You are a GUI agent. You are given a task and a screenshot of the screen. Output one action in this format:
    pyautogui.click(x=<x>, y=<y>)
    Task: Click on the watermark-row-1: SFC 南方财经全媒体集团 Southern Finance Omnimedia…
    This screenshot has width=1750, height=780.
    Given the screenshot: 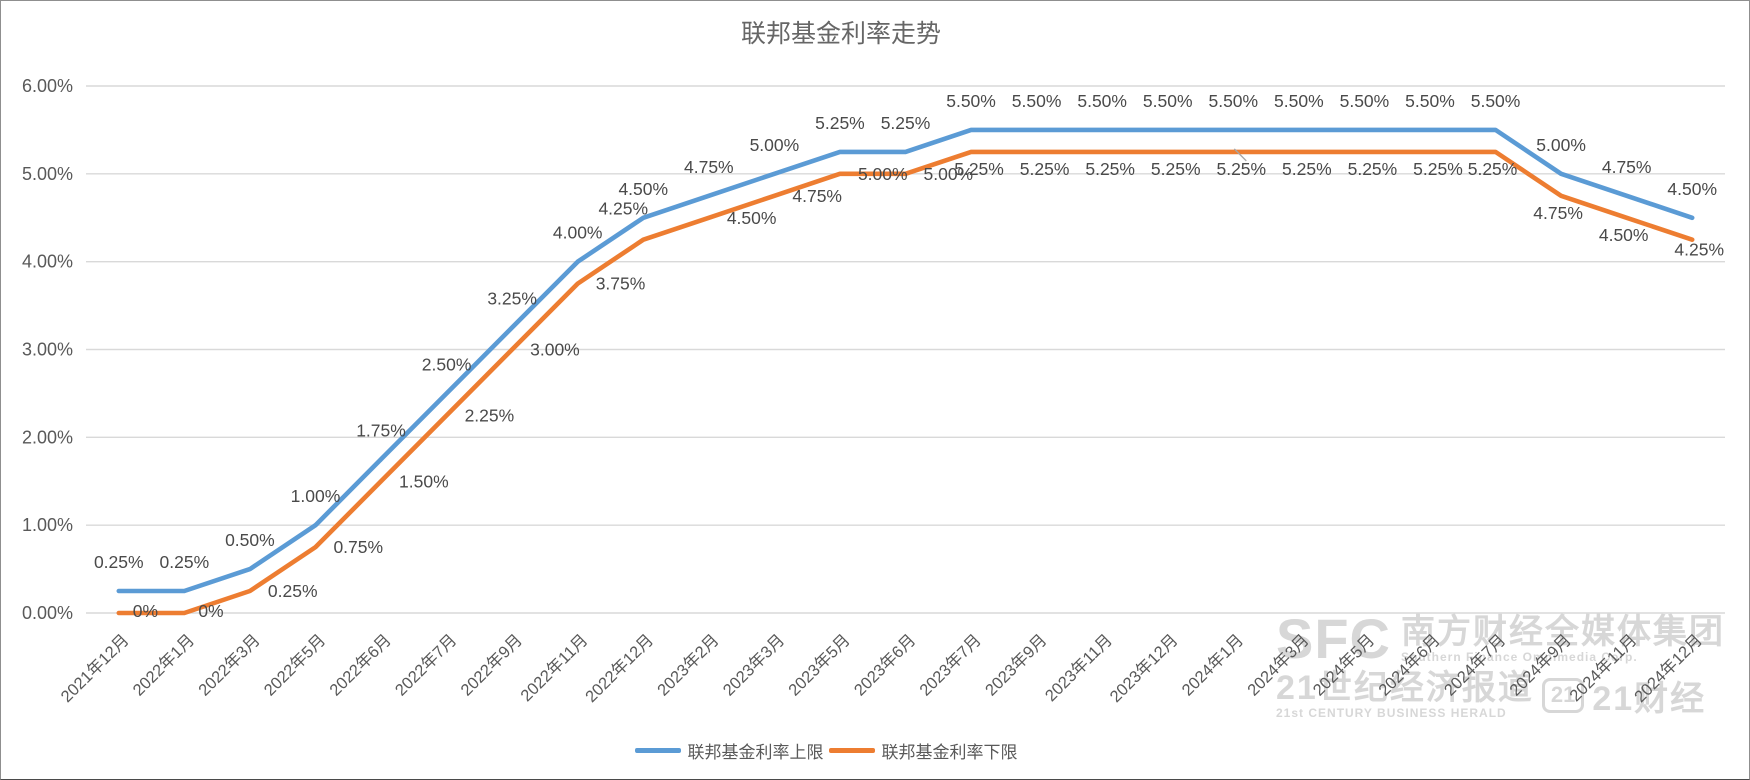 What is the action you would take?
    pyautogui.click(x=1500, y=639)
    